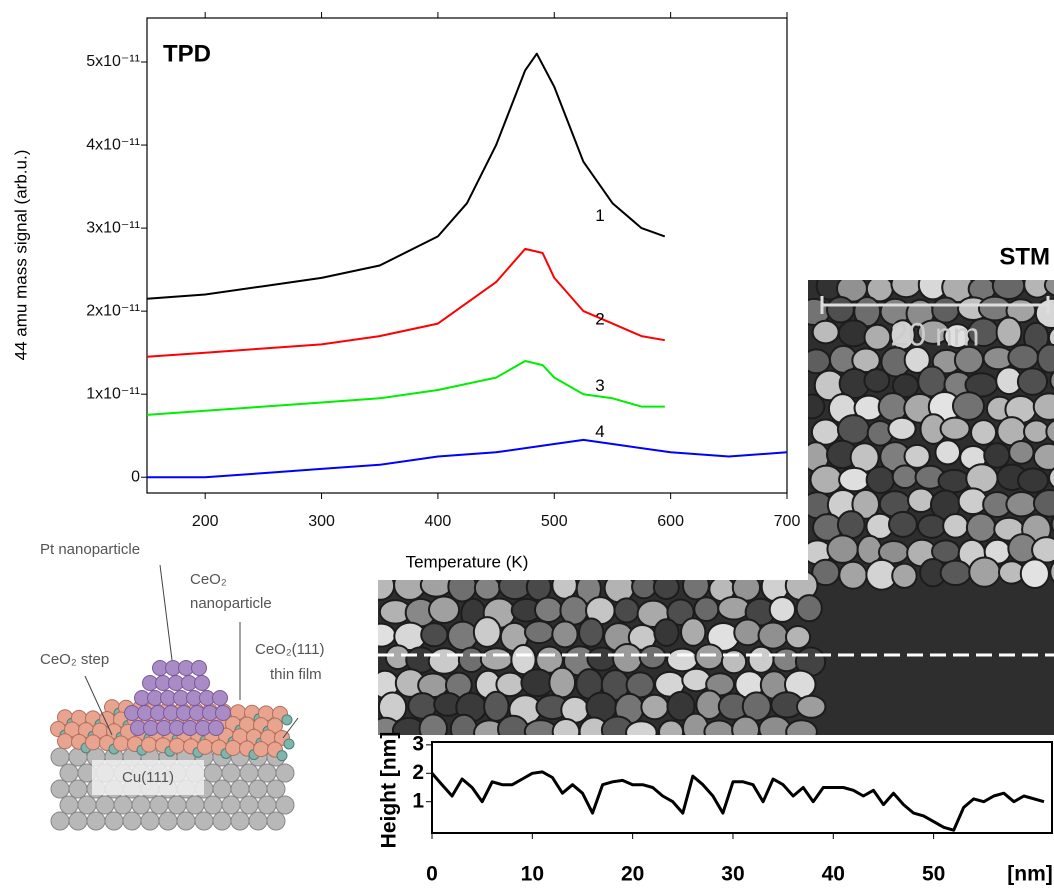 The width and height of the screenshot is (1054, 891). What do you see at coordinates (113, 310) in the screenshot?
I see `y-tick-label: 2x10⁻¹¹` at bounding box center [113, 310].